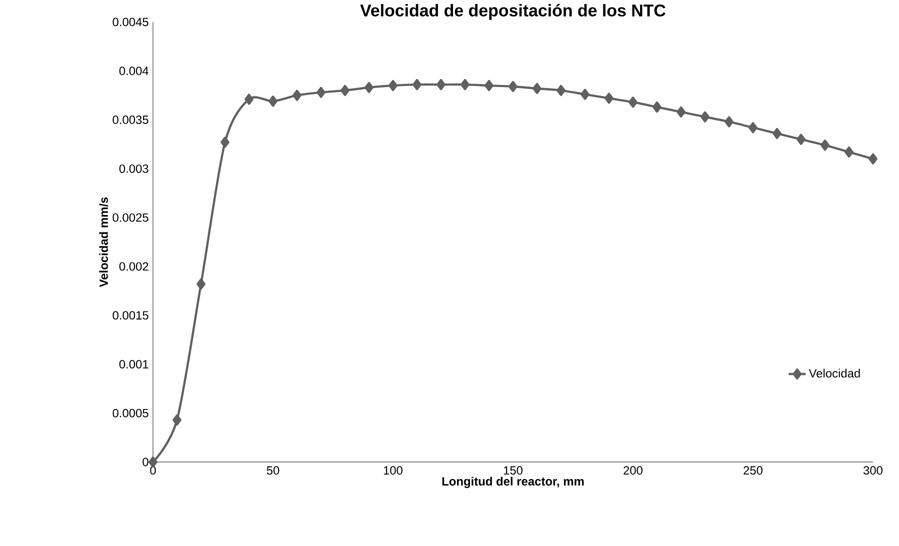 Image resolution: width=899 pixels, height=546 pixels. What do you see at coordinates (133, 364) in the screenshot?
I see `y-tick-label: 0.001` at bounding box center [133, 364].